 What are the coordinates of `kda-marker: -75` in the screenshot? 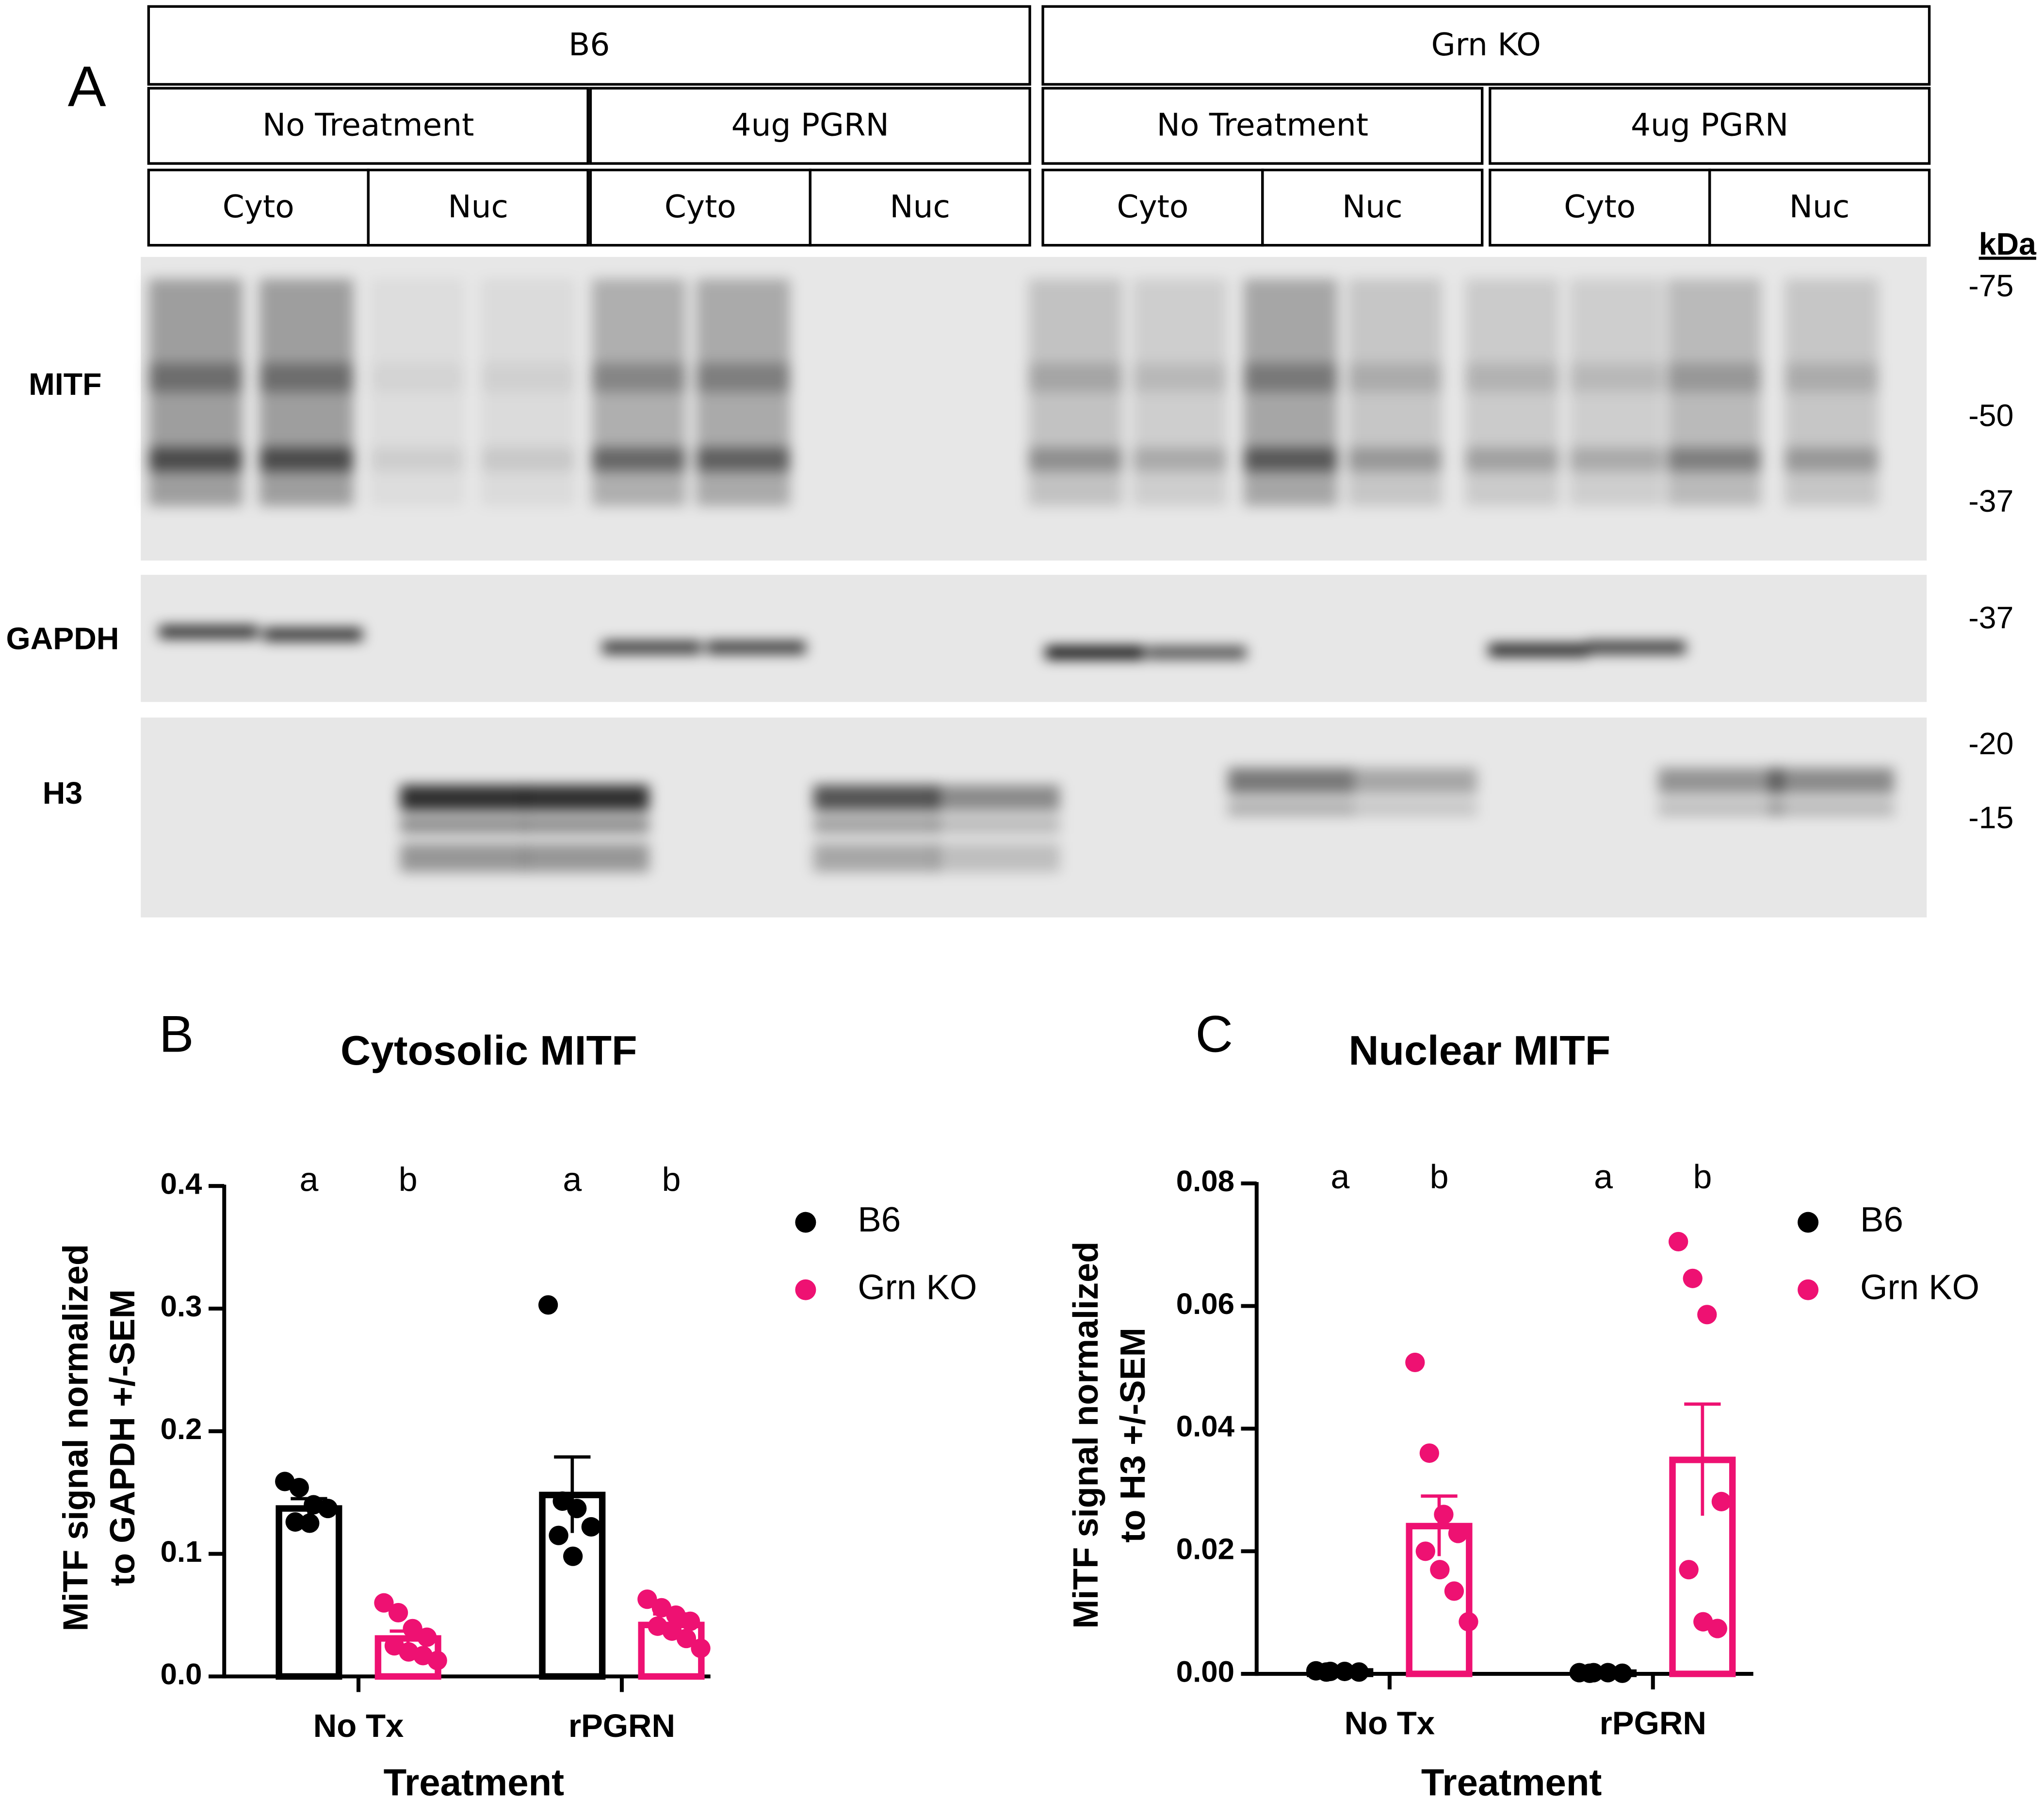 It's located at (1990, 285).